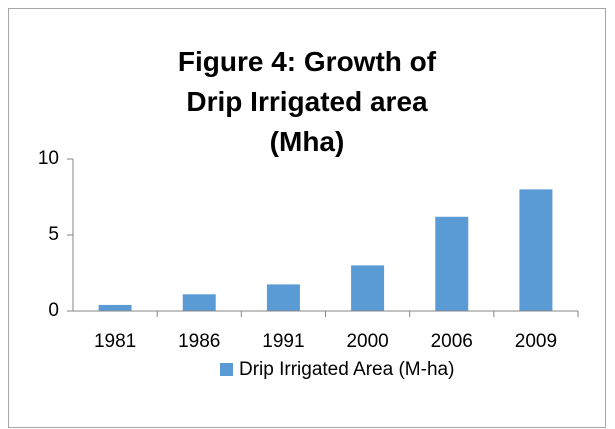  What do you see at coordinates (452, 341) in the screenshot?
I see `x-tick-label: 2006` at bounding box center [452, 341].